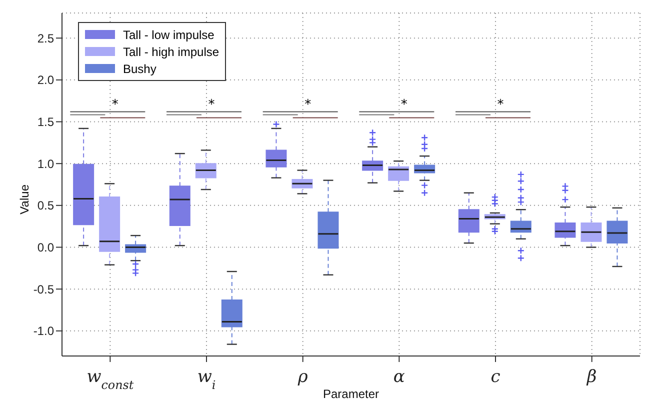 This screenshot has height=408, width=654. Describe the element at coordinates (206, 379) in the screenshot. I see `x-tick-label: w$_{i}$` at that location.